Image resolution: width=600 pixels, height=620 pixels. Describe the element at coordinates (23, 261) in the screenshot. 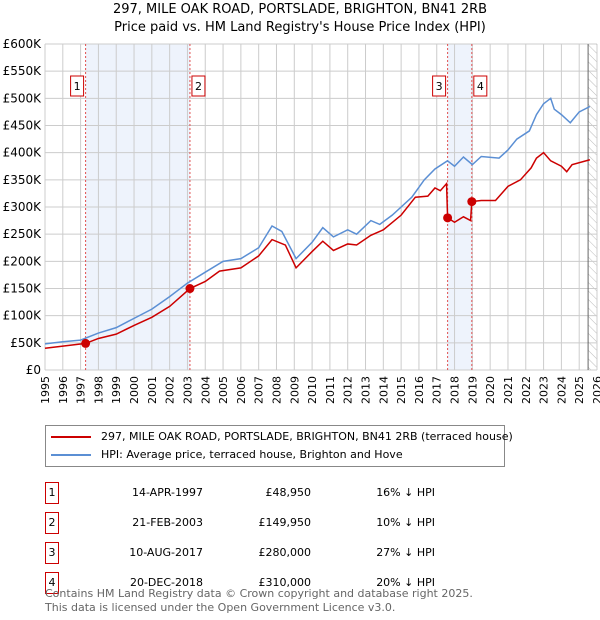

I see `y-tick-label: £200K` at that location.